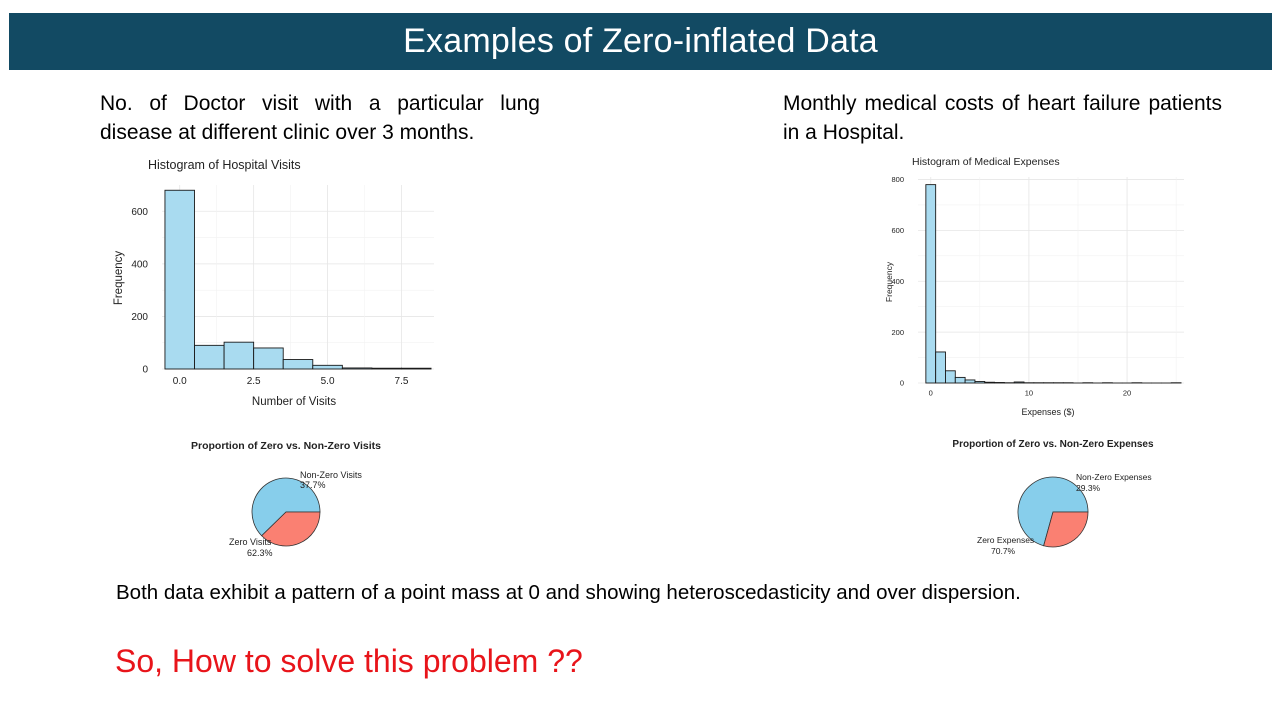  Describe the element at coordinates (1029, 393) in the screenshot. I see `x-tick-label: 10` at that location.